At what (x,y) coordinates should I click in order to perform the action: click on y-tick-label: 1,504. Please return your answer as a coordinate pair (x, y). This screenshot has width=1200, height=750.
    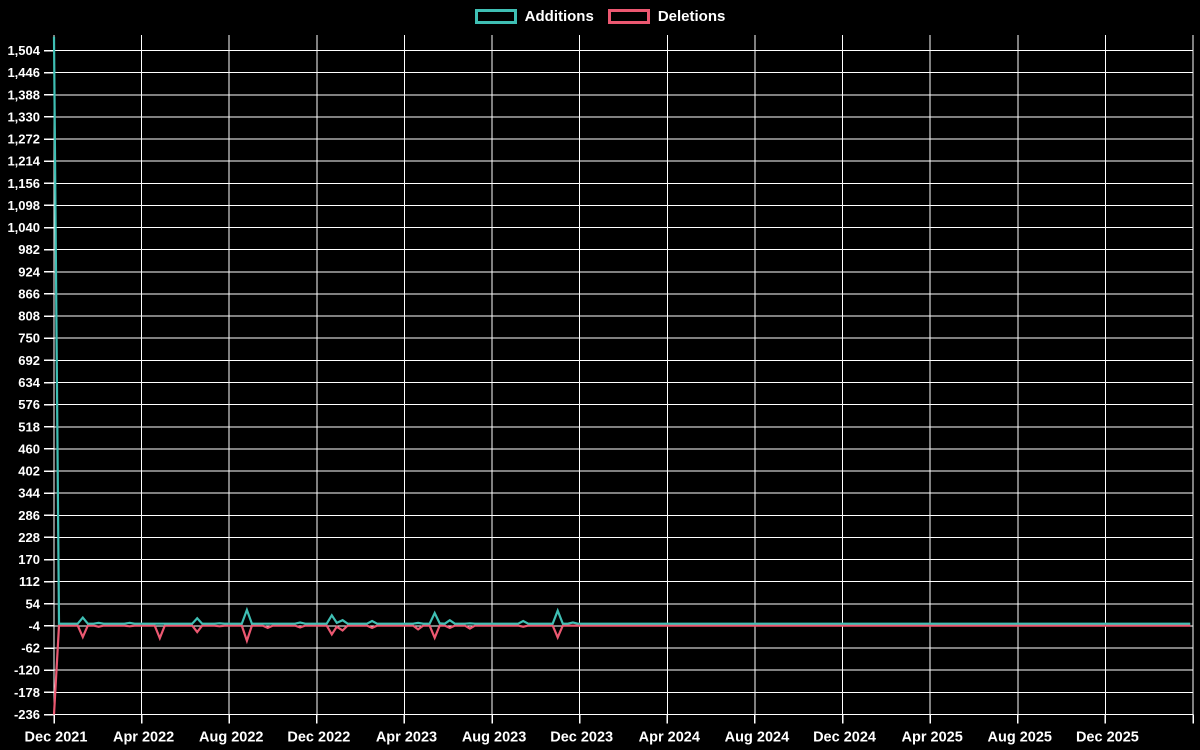
    Looking at the image, I should click on (23, 50).